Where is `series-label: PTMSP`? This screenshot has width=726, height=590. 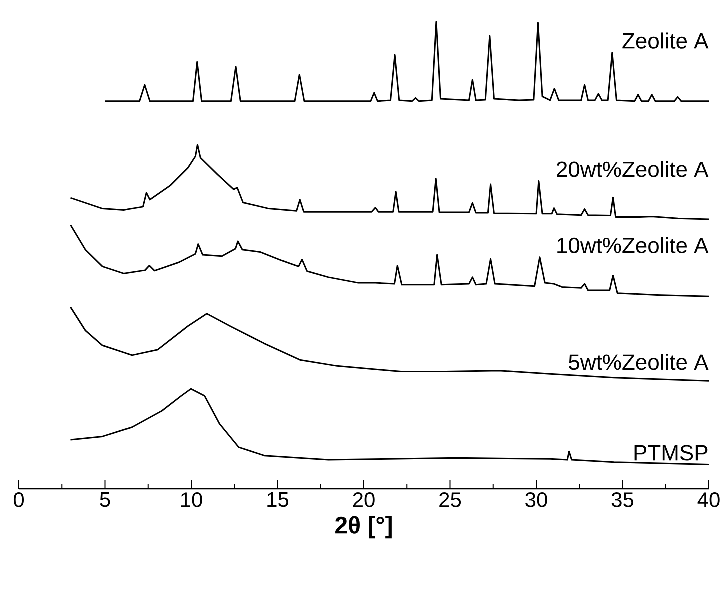 series-label: PTMSP is located at coordinates (671, 453).